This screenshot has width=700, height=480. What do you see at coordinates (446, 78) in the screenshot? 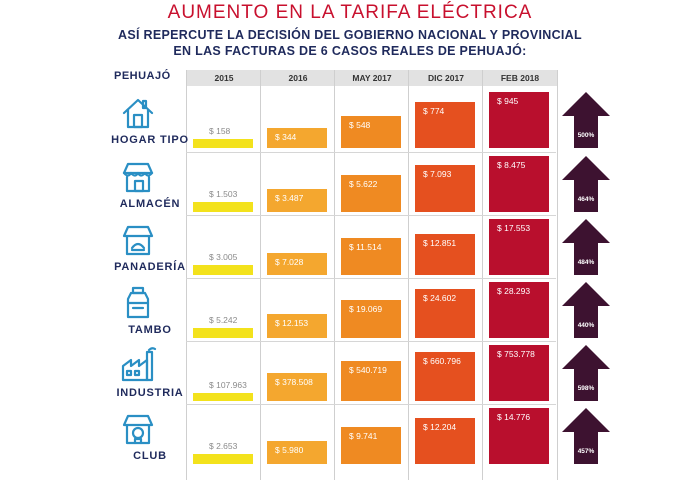
I see `column-header: DIC 2017` at bounding box center [446, 78].